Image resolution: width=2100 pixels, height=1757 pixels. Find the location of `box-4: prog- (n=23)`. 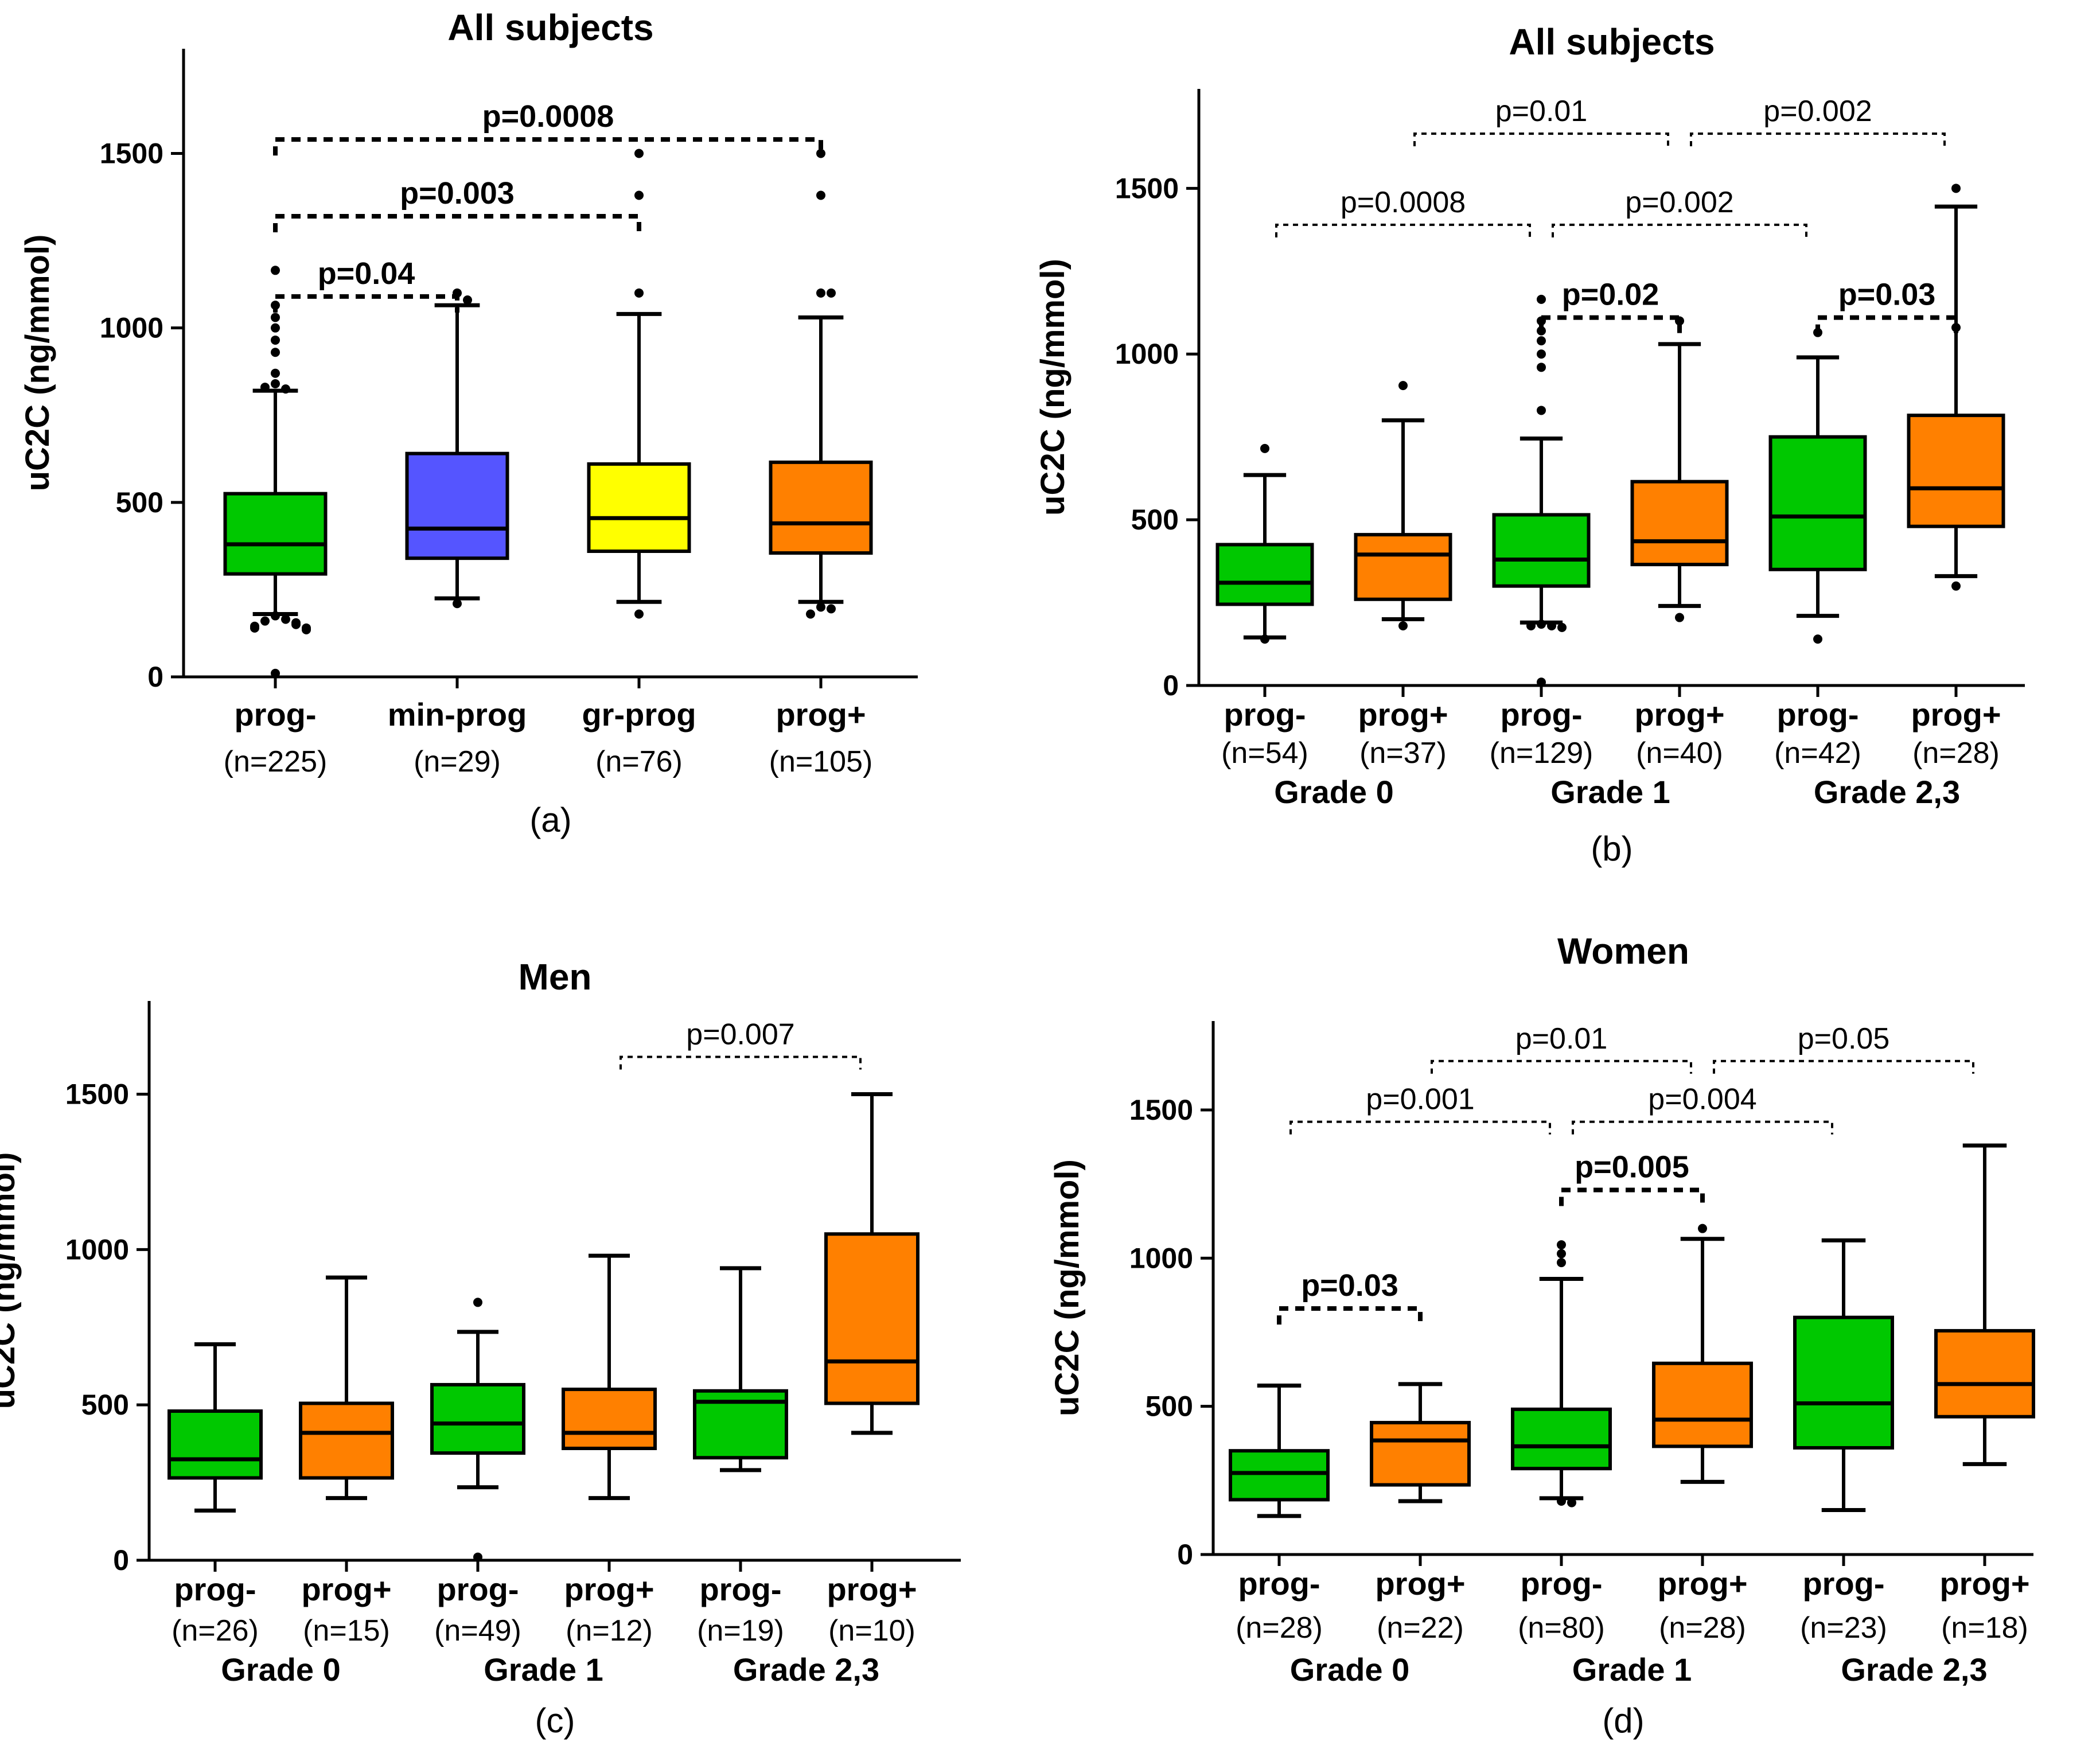

box-4: prog- (n=23) is located at coordinates (1843, 1441).